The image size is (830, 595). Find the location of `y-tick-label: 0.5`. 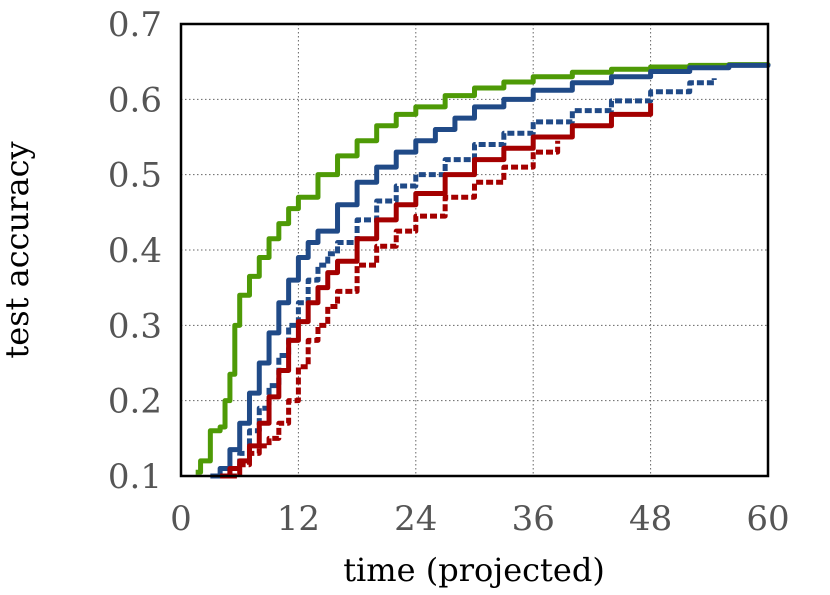

y-tick-label: 0.5 is located at coordinates (135, 176).